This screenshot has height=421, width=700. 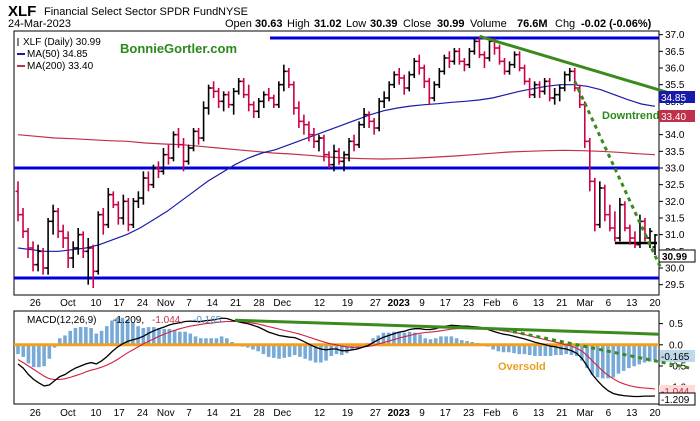 I want to click on symbol-title: XLF, so click(x=22, y=11).